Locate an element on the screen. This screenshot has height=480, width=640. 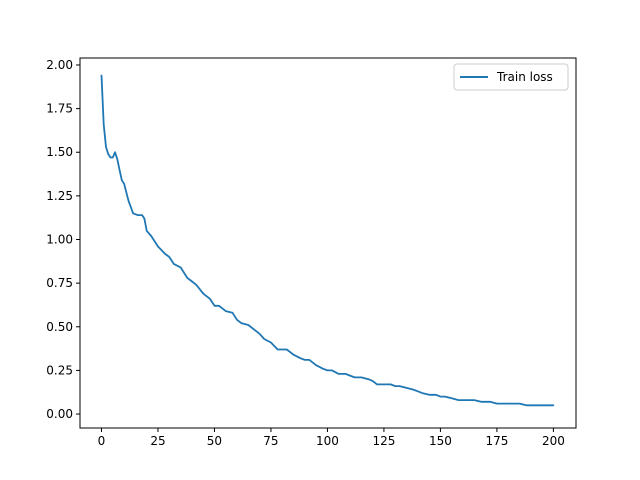
x-tick-label: 150 is located at coordinates (440, 441).